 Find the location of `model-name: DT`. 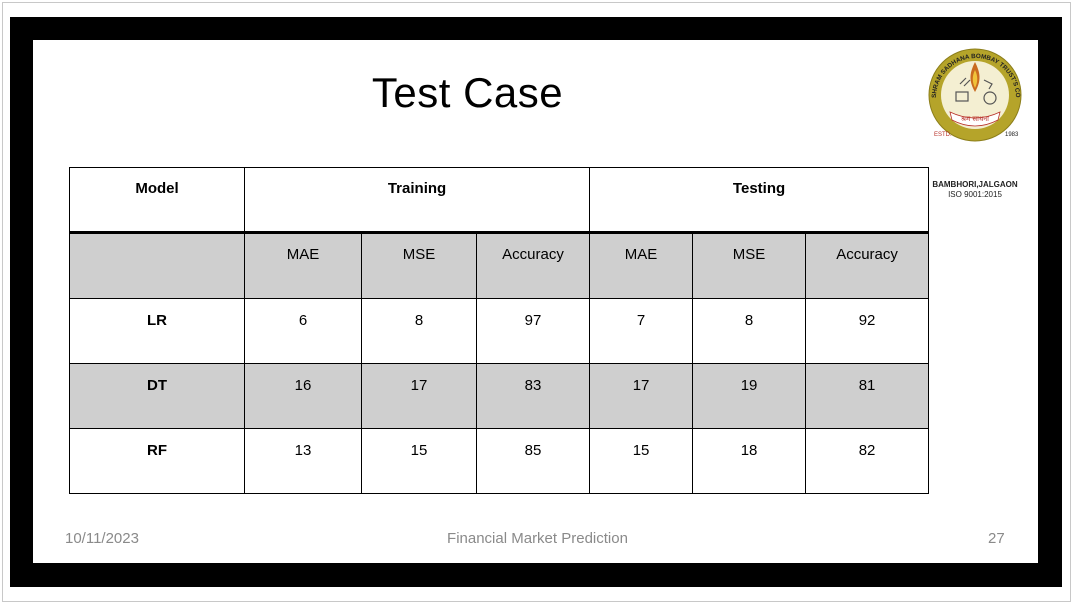

model-name: DT is located at coordinates (157, 396).